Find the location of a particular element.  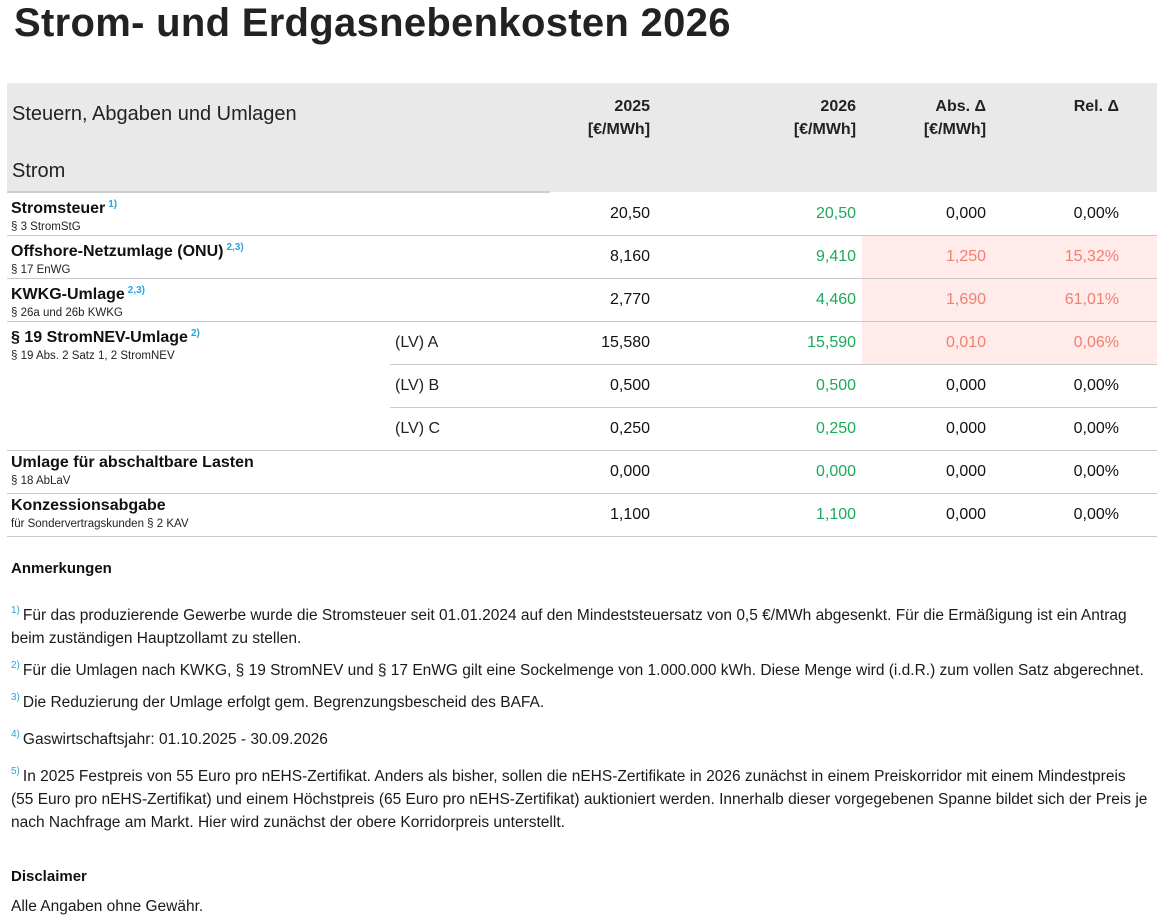

value-2026: 0,250 is located at coordinates (757, 429).